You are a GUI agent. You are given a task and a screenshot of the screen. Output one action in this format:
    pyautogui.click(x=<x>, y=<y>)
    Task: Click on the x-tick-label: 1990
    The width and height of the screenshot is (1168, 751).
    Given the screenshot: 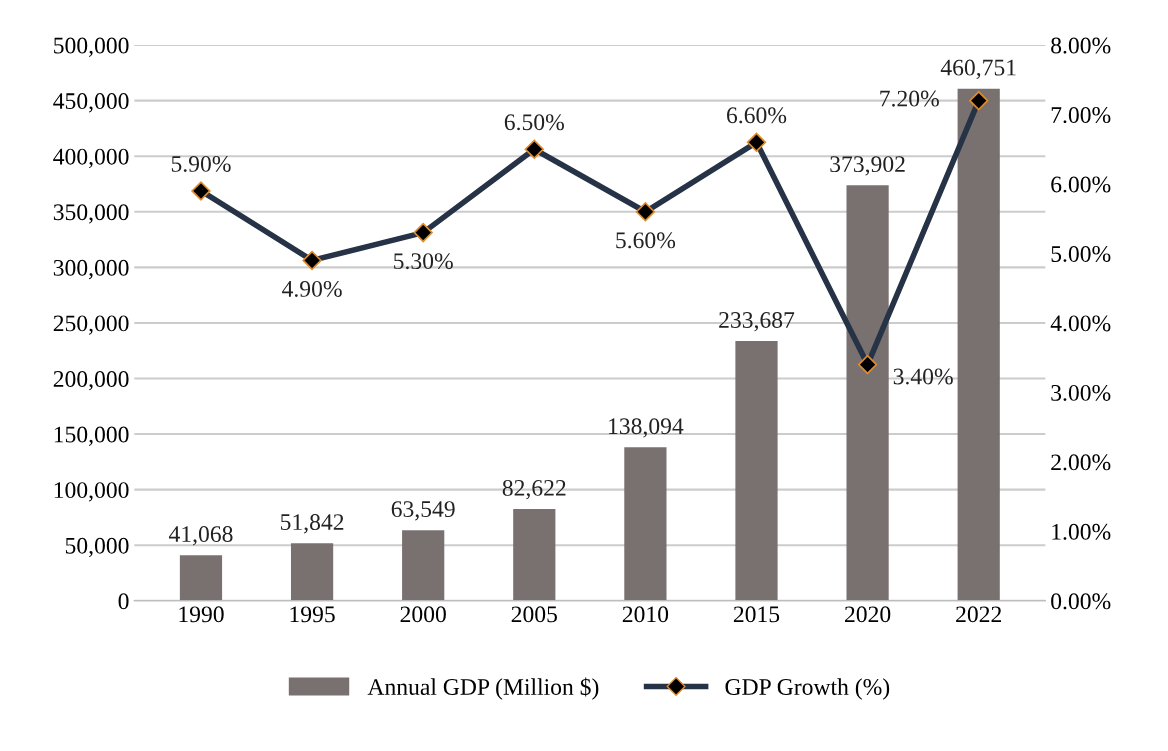 What is the action you would take?
    pyautogui.click(x=201, y=614)
    